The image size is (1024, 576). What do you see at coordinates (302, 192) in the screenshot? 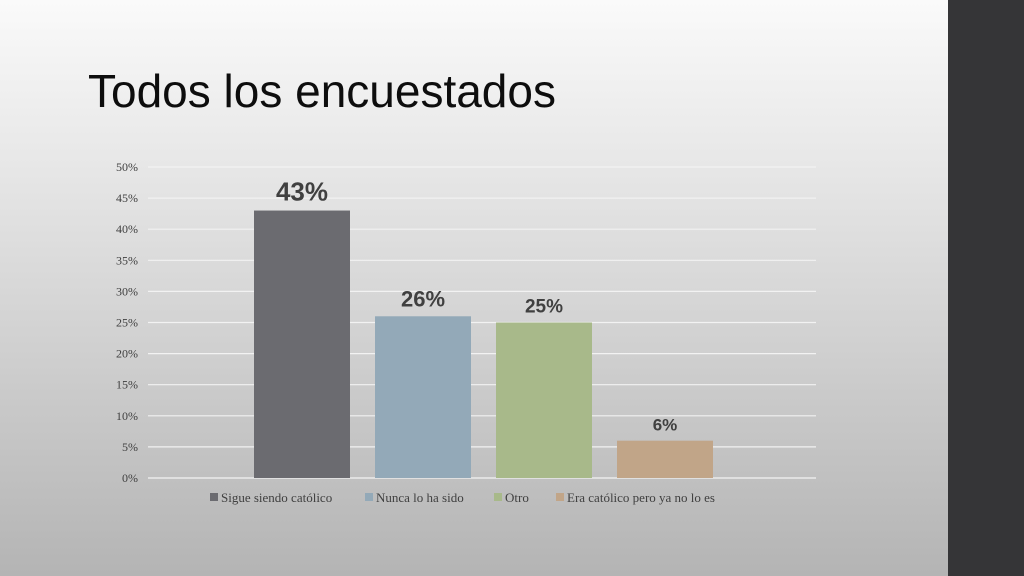
I see `data-label: 43%` at bounding box center [302, 192].